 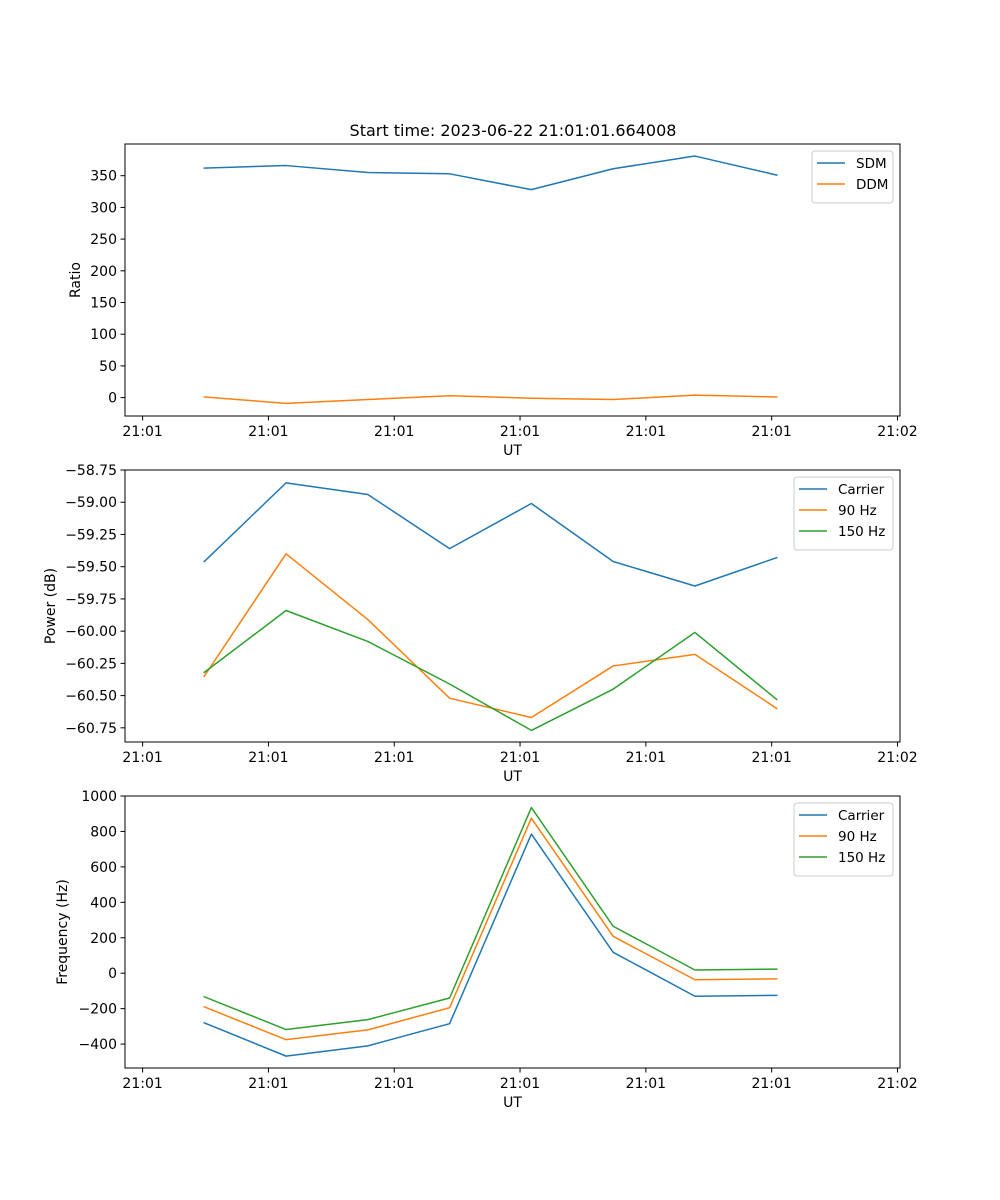 I want to click on frequency-legend-label-150-hz: 150 Hz, so click(x=861, y=858).